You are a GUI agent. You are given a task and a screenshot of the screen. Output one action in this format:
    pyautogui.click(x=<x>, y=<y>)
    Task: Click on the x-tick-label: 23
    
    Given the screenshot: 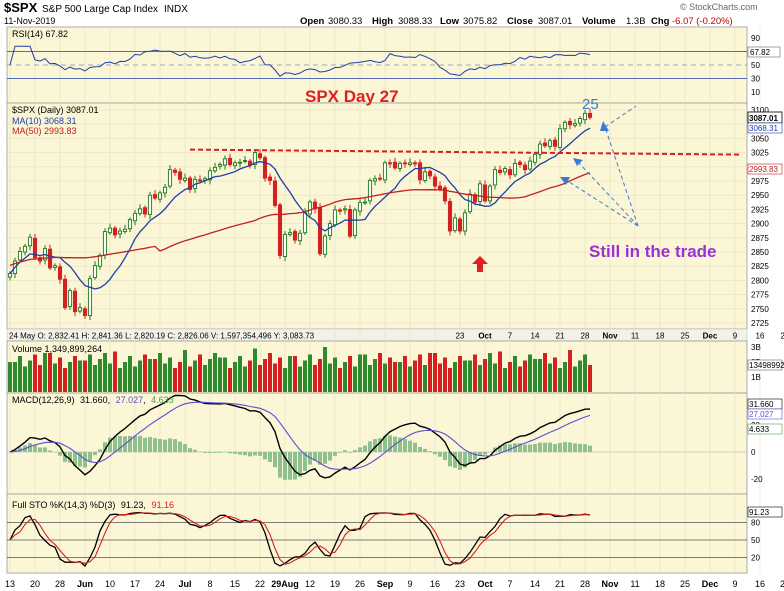 What is the action you would take?
    pyautogui.click(x=460, y=584)
    